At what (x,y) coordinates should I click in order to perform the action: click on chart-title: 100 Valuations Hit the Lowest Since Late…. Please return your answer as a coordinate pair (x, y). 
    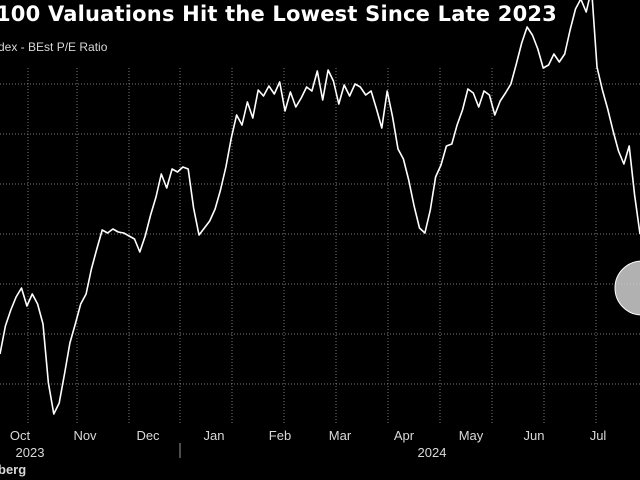
    Looking at the image, I should click on (278, 14).